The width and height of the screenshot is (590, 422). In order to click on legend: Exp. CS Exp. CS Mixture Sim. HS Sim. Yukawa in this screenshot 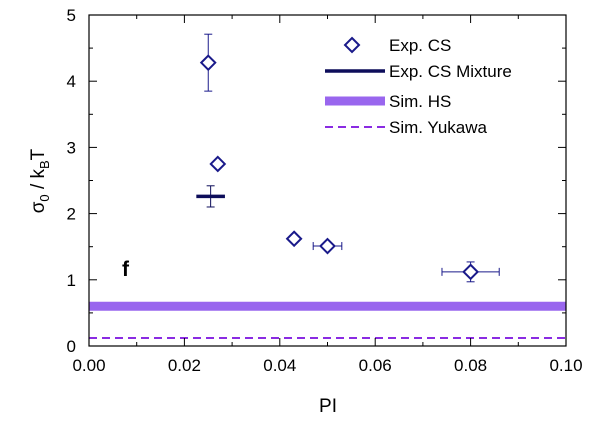, I will do `click(418, 86)`.